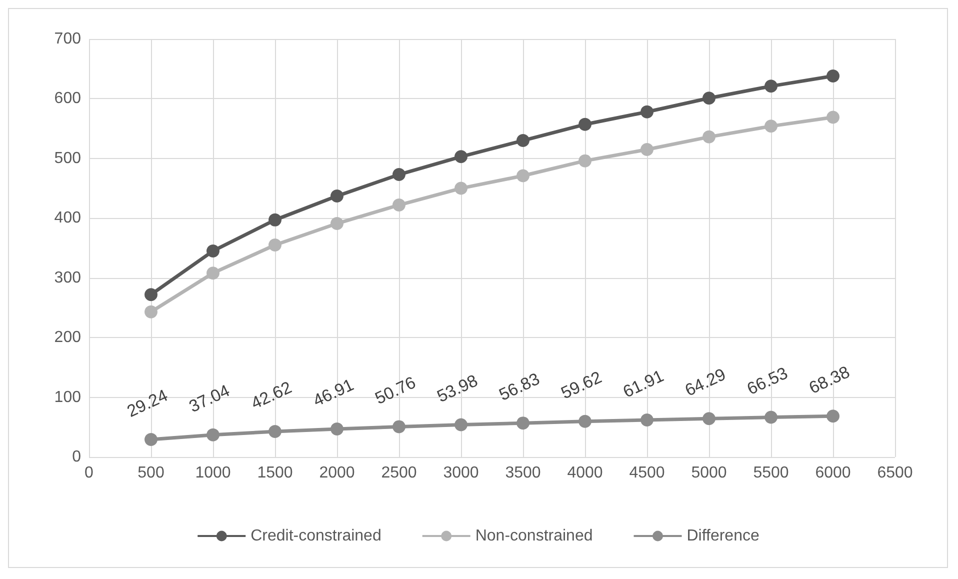 The width and height of the screenshot is (958, 579). I want to click on legend-label: Non-constrained, so click(534, 536).